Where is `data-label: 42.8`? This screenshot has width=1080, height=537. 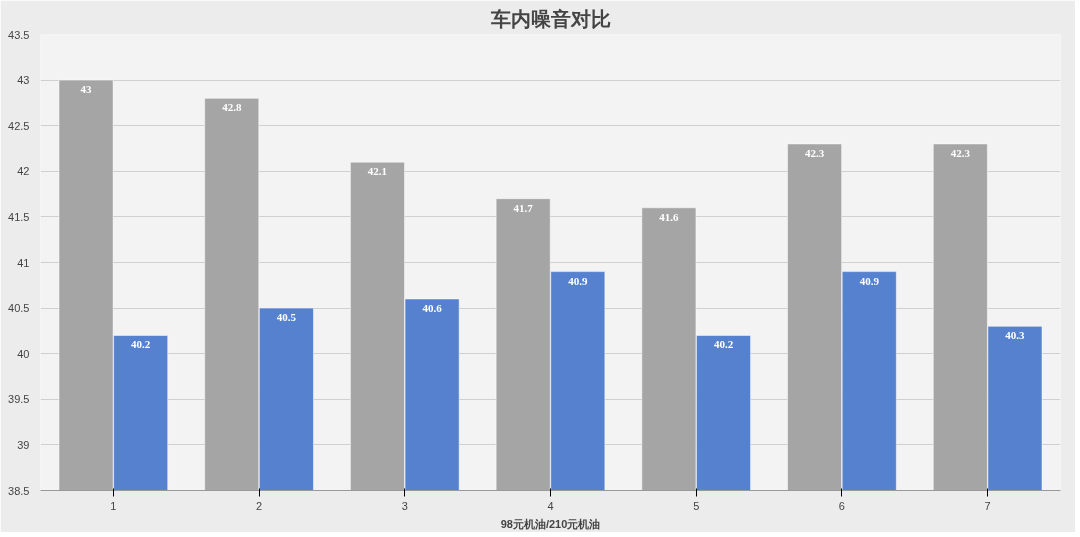 data-label: 42.8 is located at coordinates (232, 107).